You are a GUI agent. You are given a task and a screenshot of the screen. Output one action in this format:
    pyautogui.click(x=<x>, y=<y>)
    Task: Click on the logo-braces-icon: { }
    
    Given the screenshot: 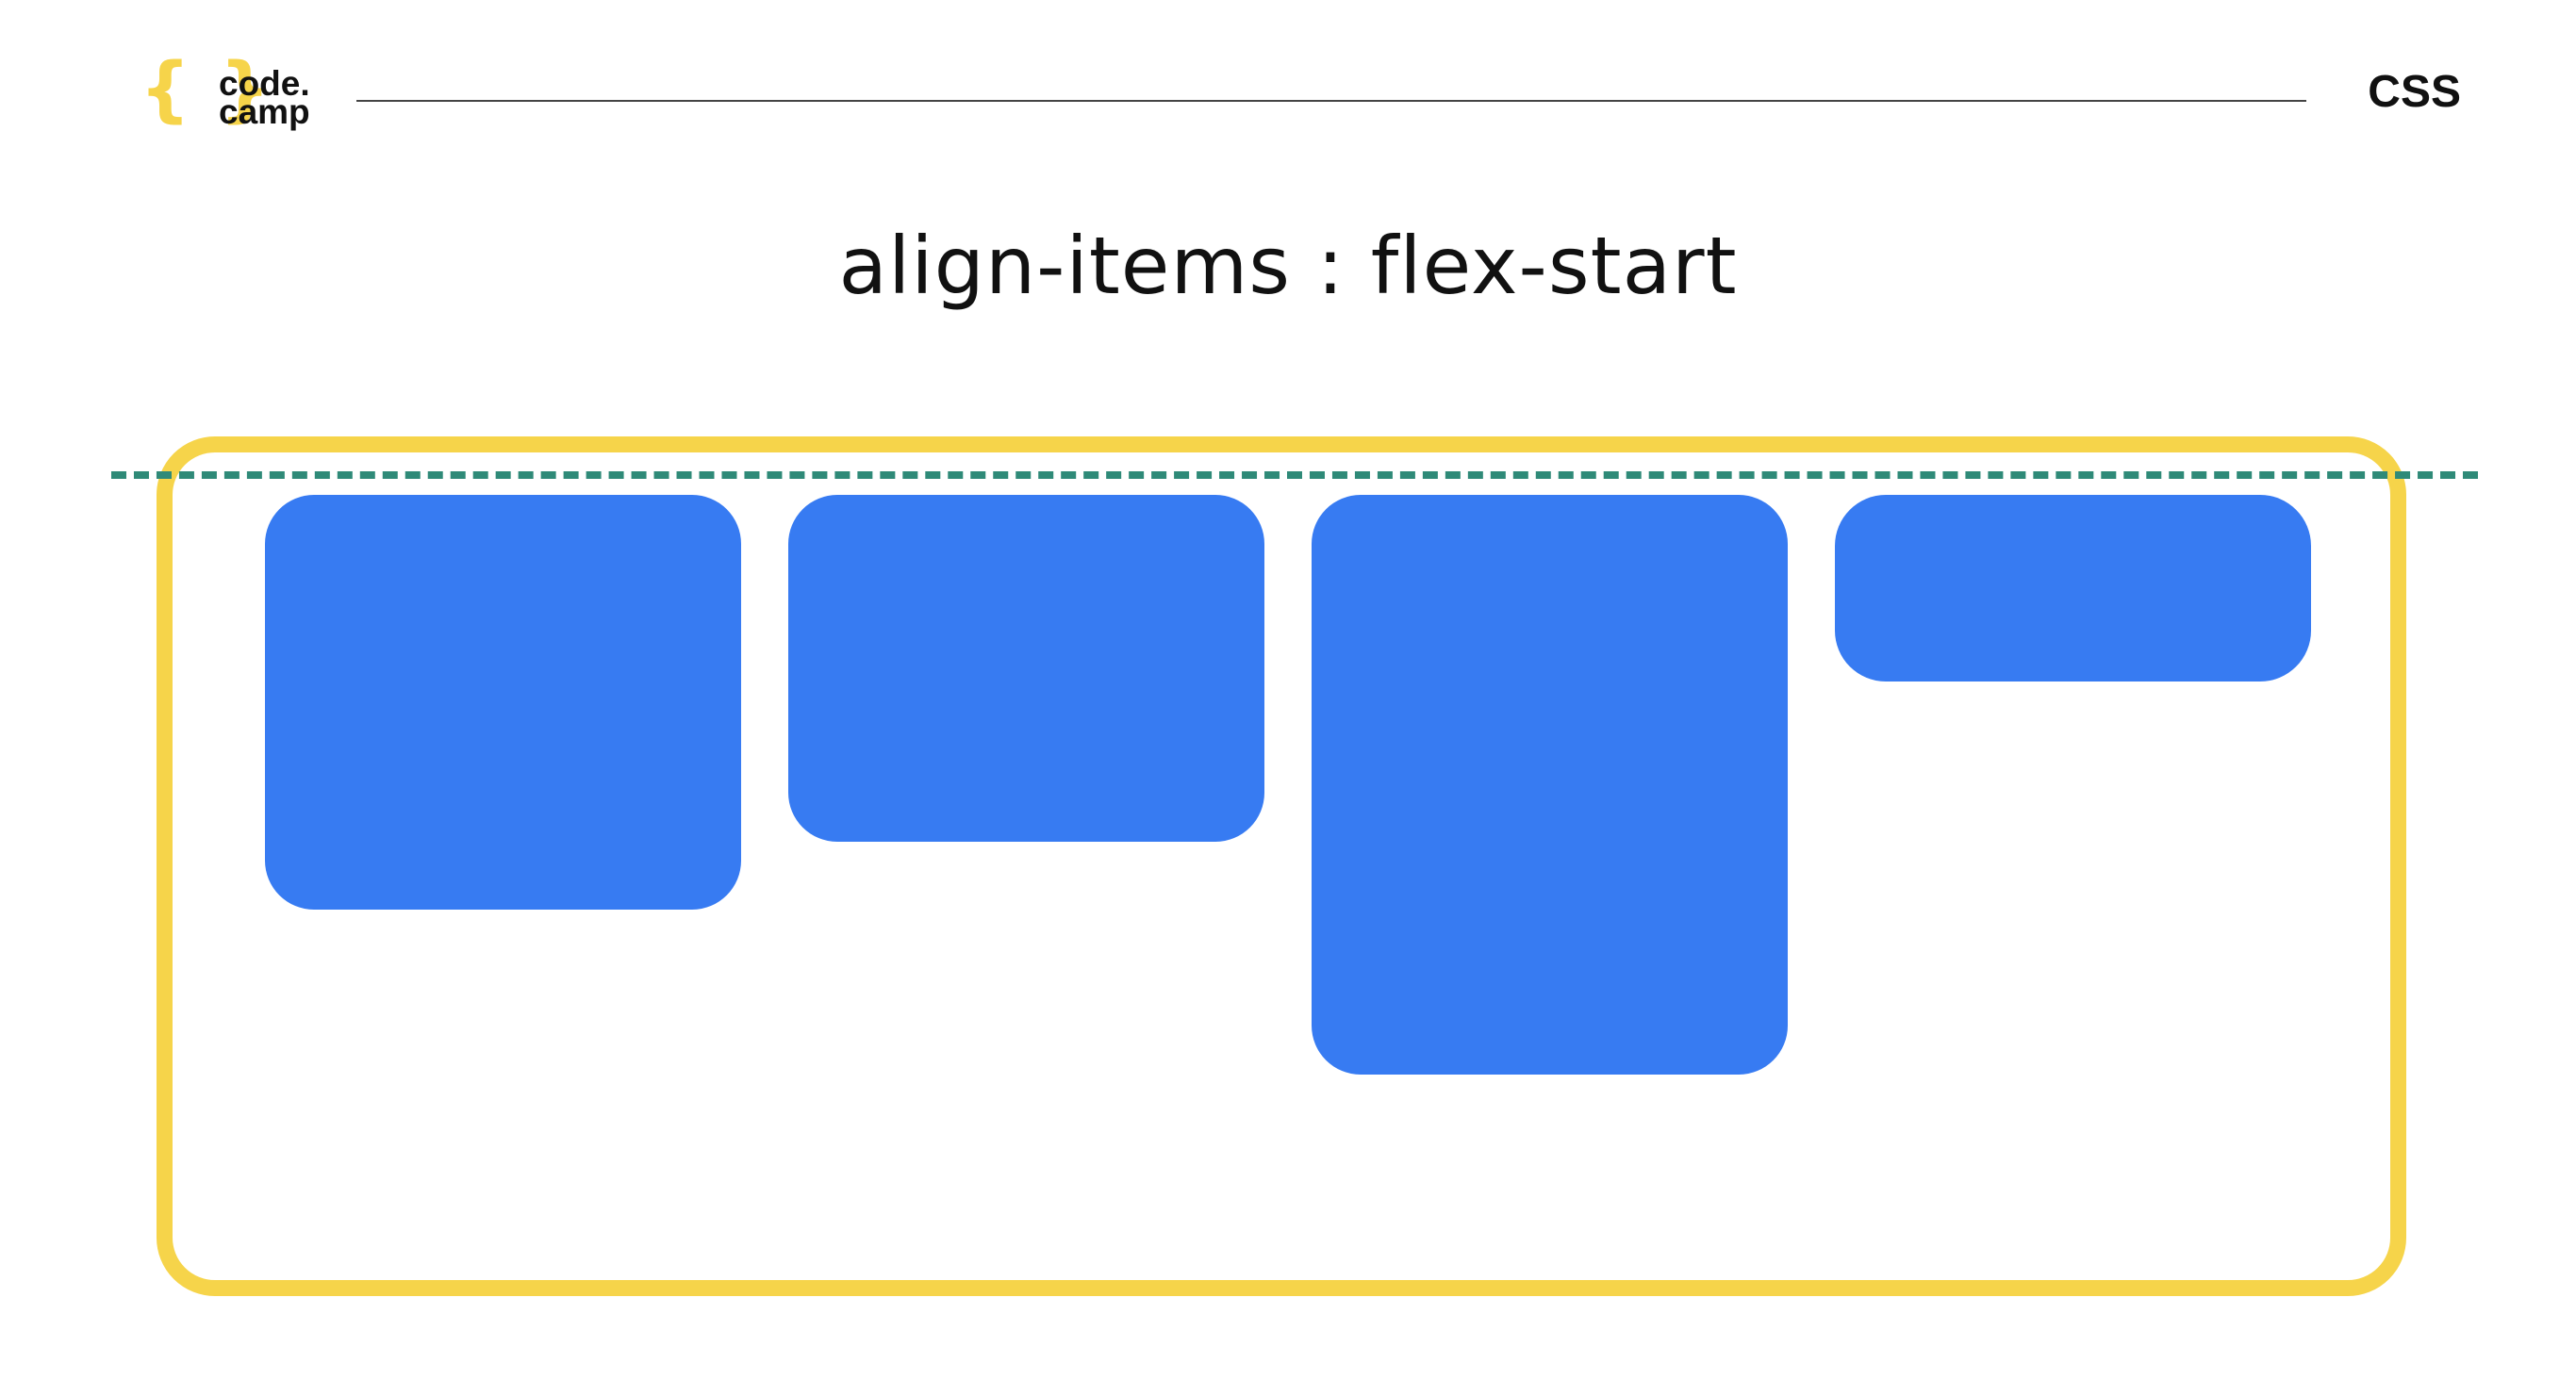 What is the action you would take?
    pyautogui.click(x=206, y=88)
    